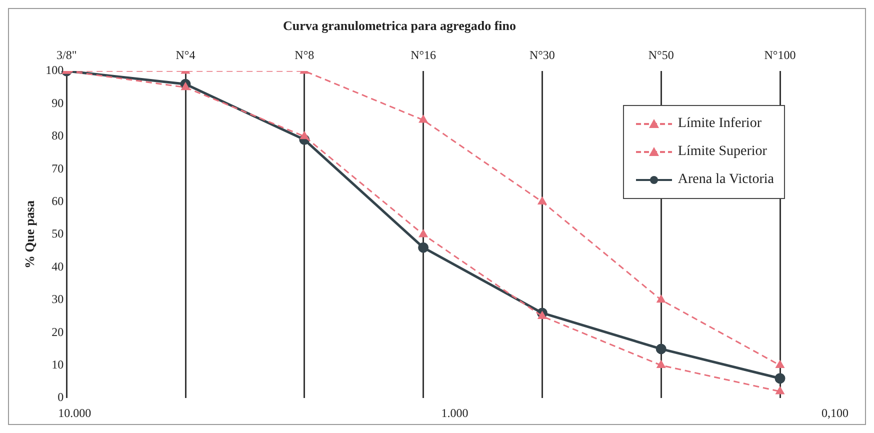 The height and width of the screenshot is (433, 874). Describe the element at coordinates (726, 180) in the screenshot. I see `legend-label: Arena la Victoria` at that location.